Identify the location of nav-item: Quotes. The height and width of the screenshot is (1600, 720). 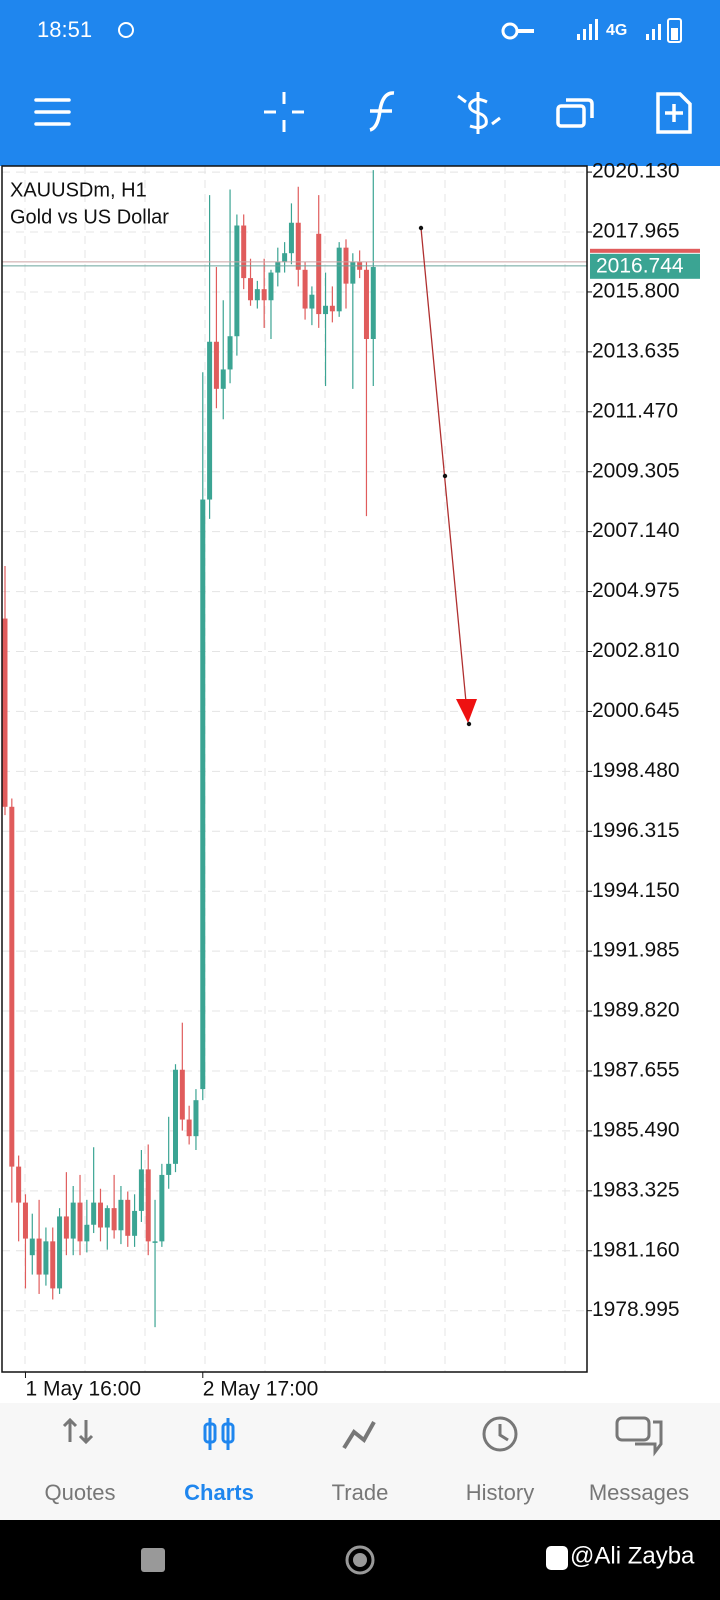
(80, 1461).